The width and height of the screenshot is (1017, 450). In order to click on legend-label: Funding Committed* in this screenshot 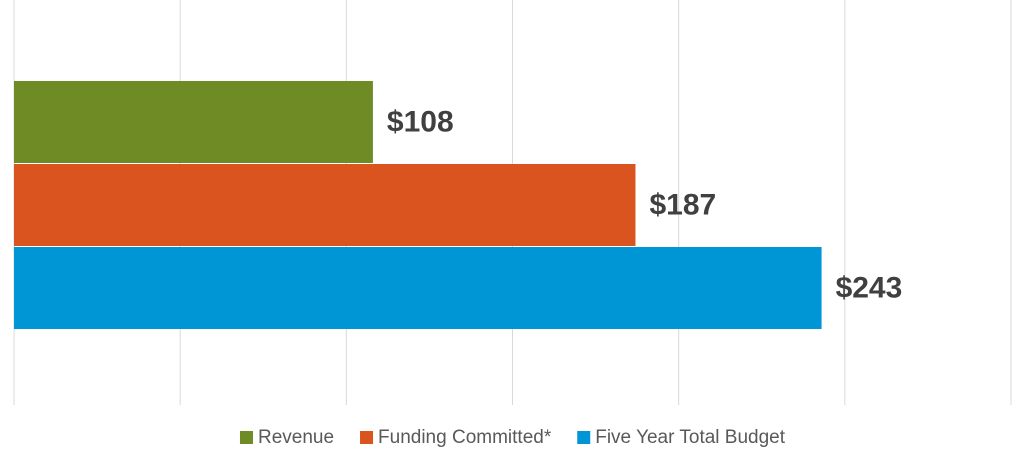, I will do `click(465, 437)`.